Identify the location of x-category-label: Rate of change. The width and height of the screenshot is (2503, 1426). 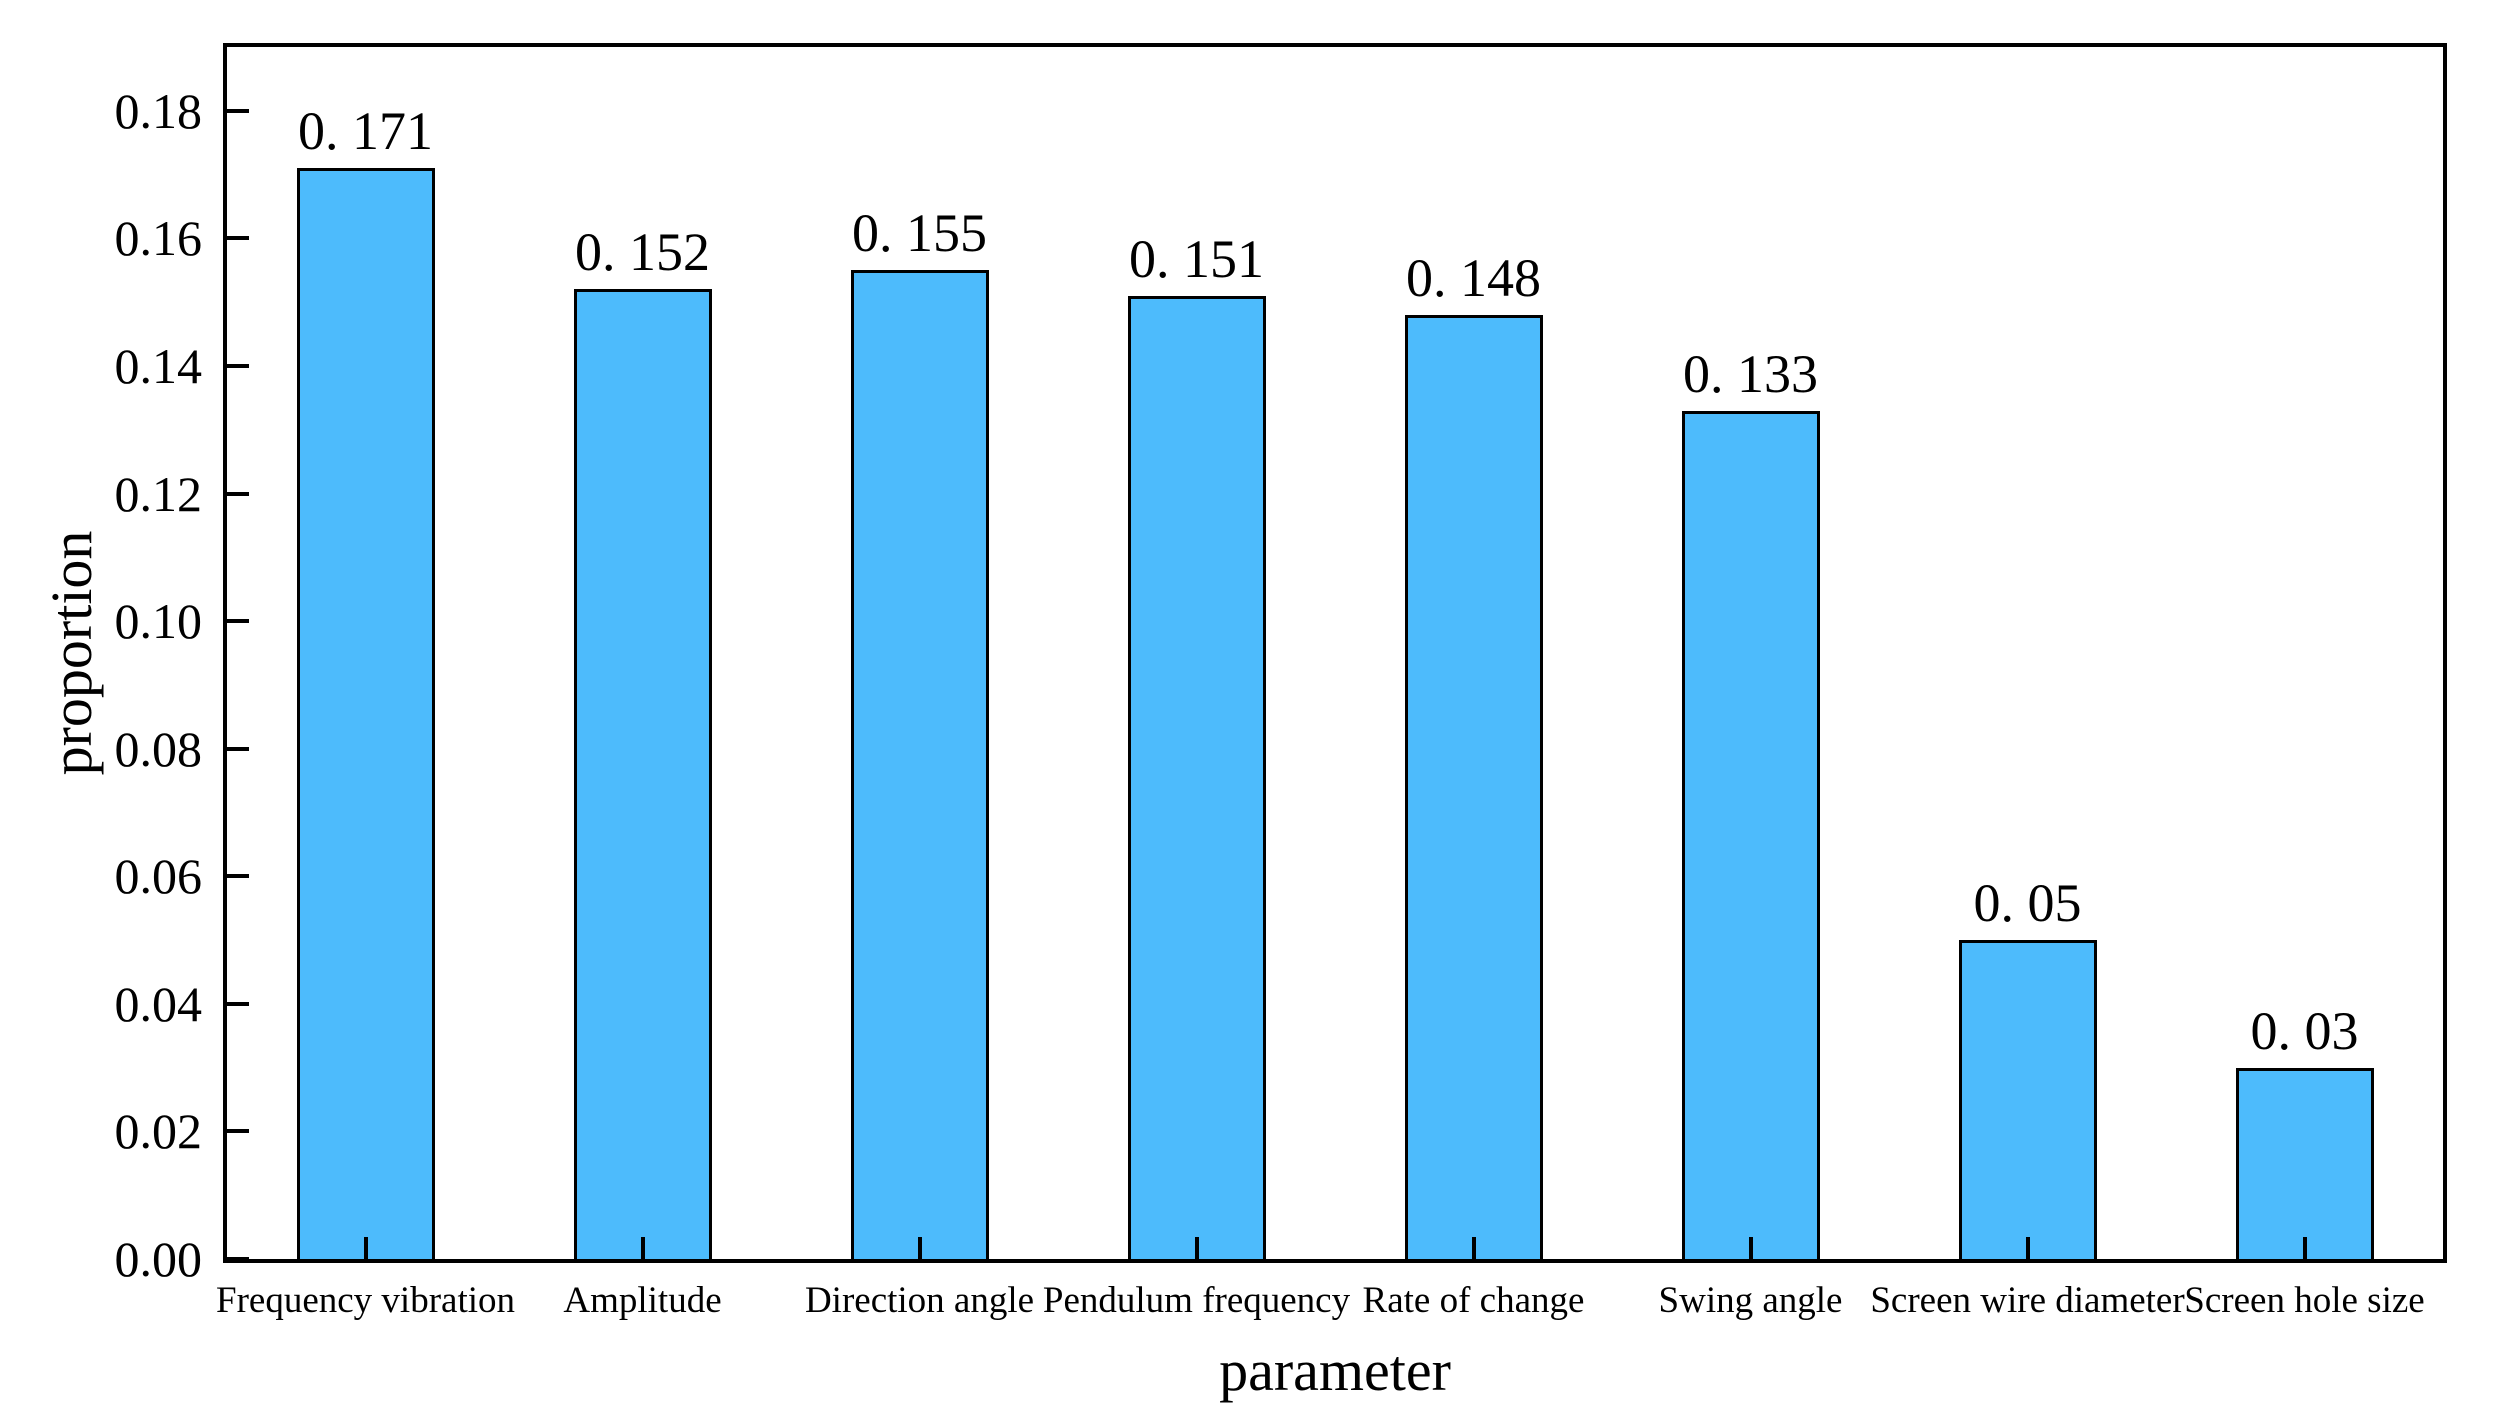
(1473, 1300).